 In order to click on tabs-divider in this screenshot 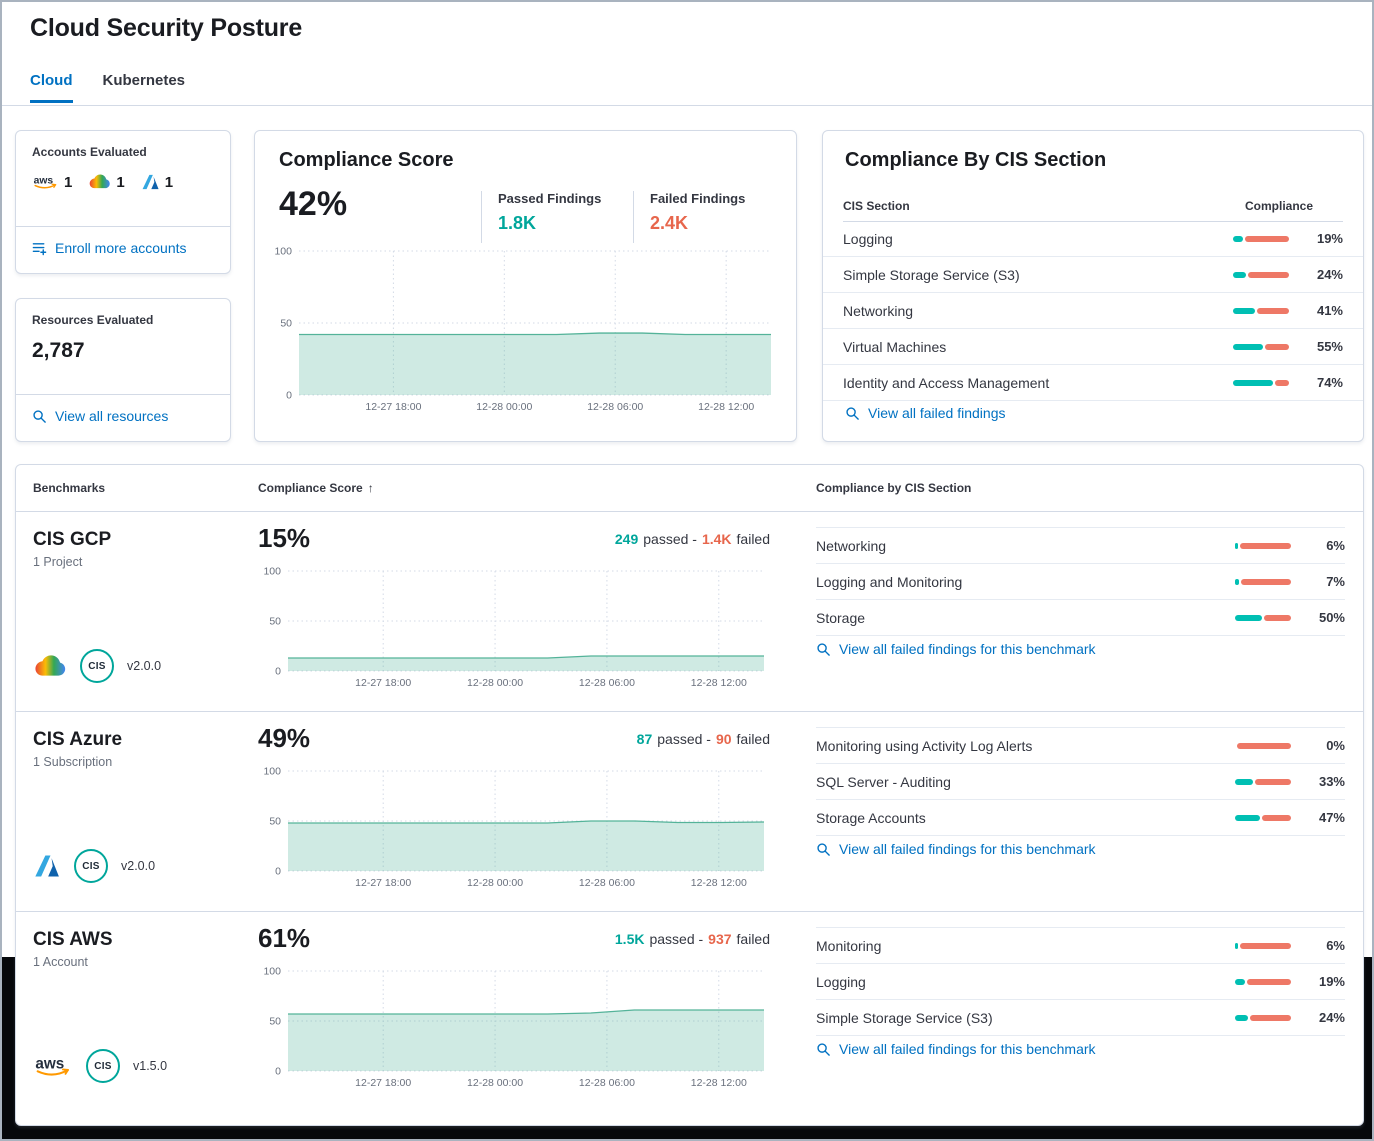, I will do `click(687, 105)`.